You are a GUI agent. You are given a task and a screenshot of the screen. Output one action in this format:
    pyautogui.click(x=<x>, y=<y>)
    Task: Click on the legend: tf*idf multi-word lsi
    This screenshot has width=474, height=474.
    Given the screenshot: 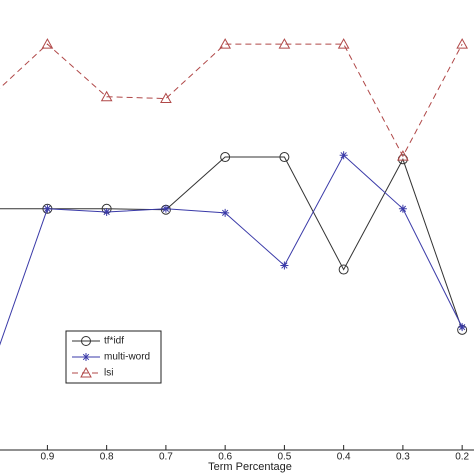 What is the action you would take?
    pyautogui.click(x=113, y=357)
    